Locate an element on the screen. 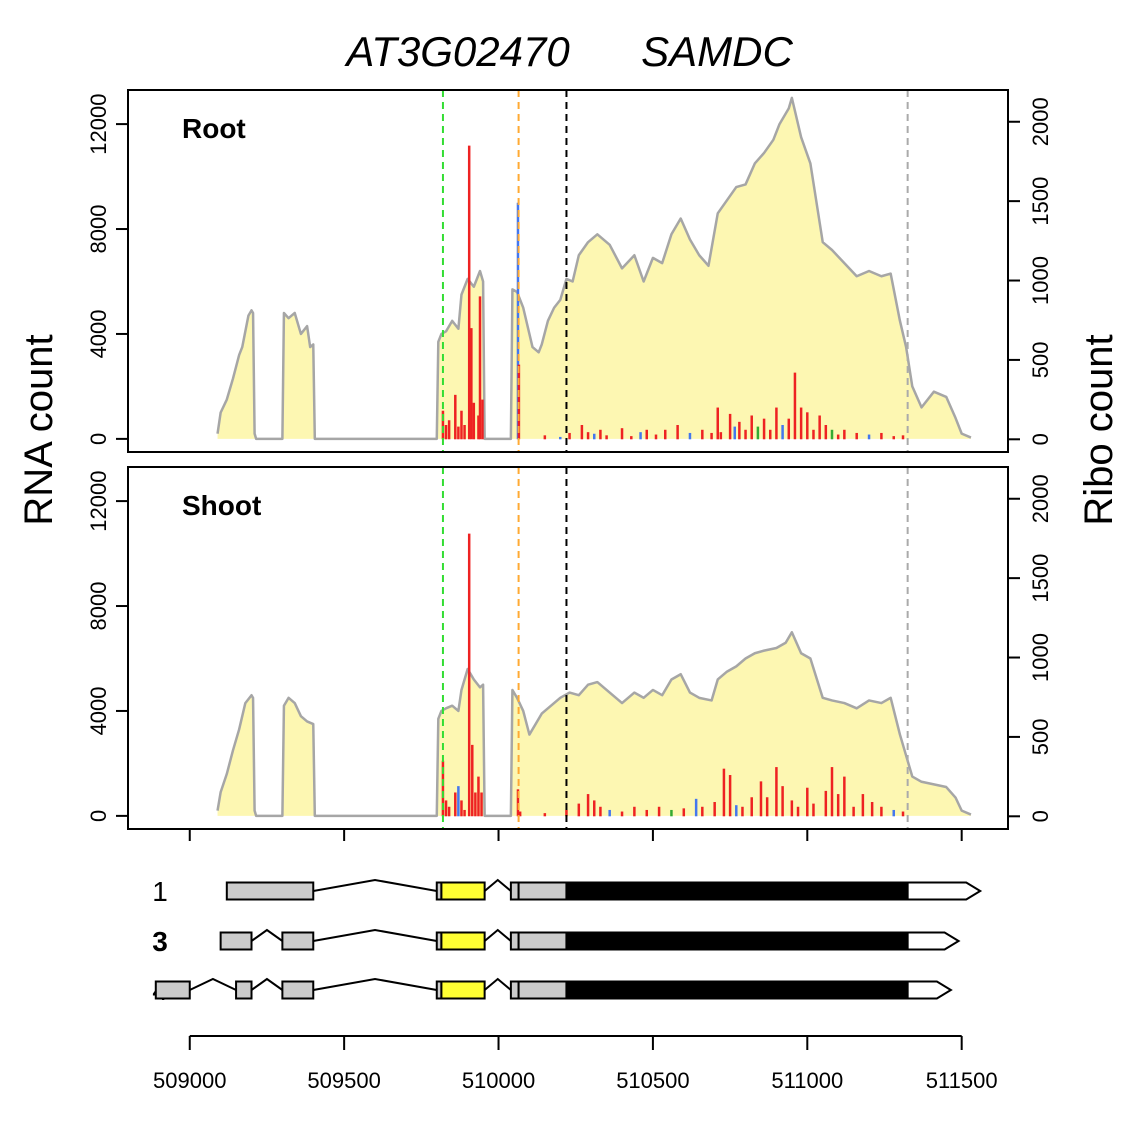  x-tick-label: 510000 is located at coordinates (498, 1080).